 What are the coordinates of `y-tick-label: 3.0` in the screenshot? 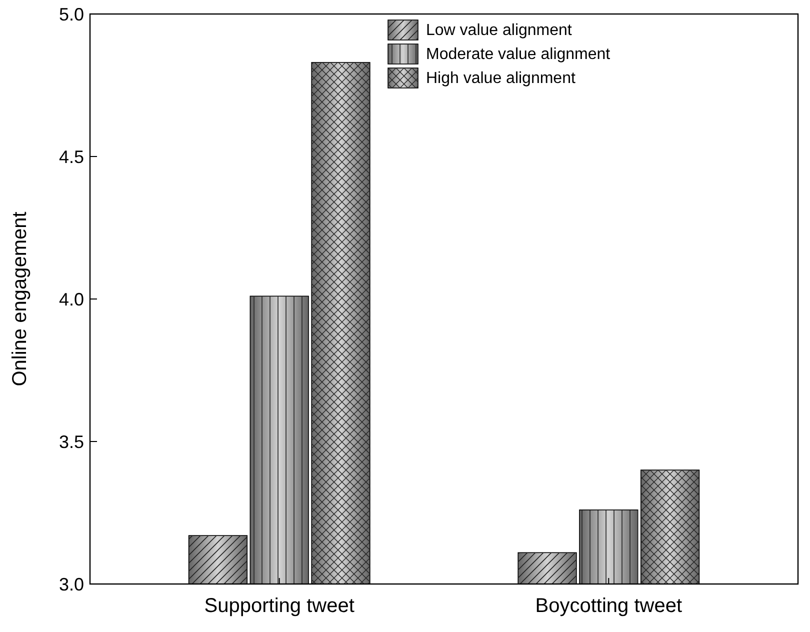 It's located at (71, 584).